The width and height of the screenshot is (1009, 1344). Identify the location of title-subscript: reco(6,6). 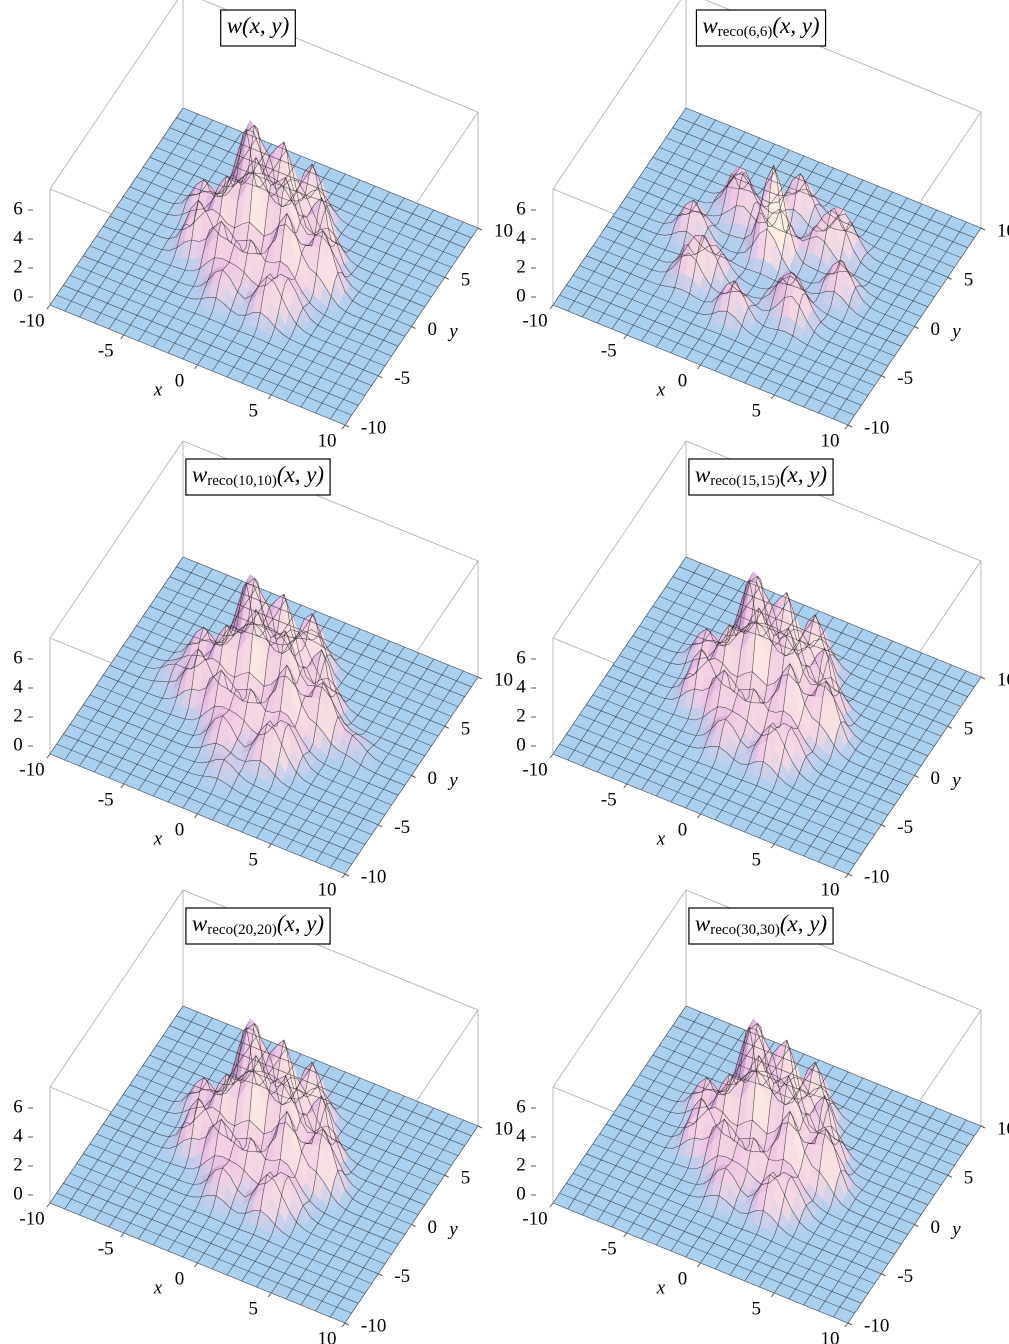
(745, 32).